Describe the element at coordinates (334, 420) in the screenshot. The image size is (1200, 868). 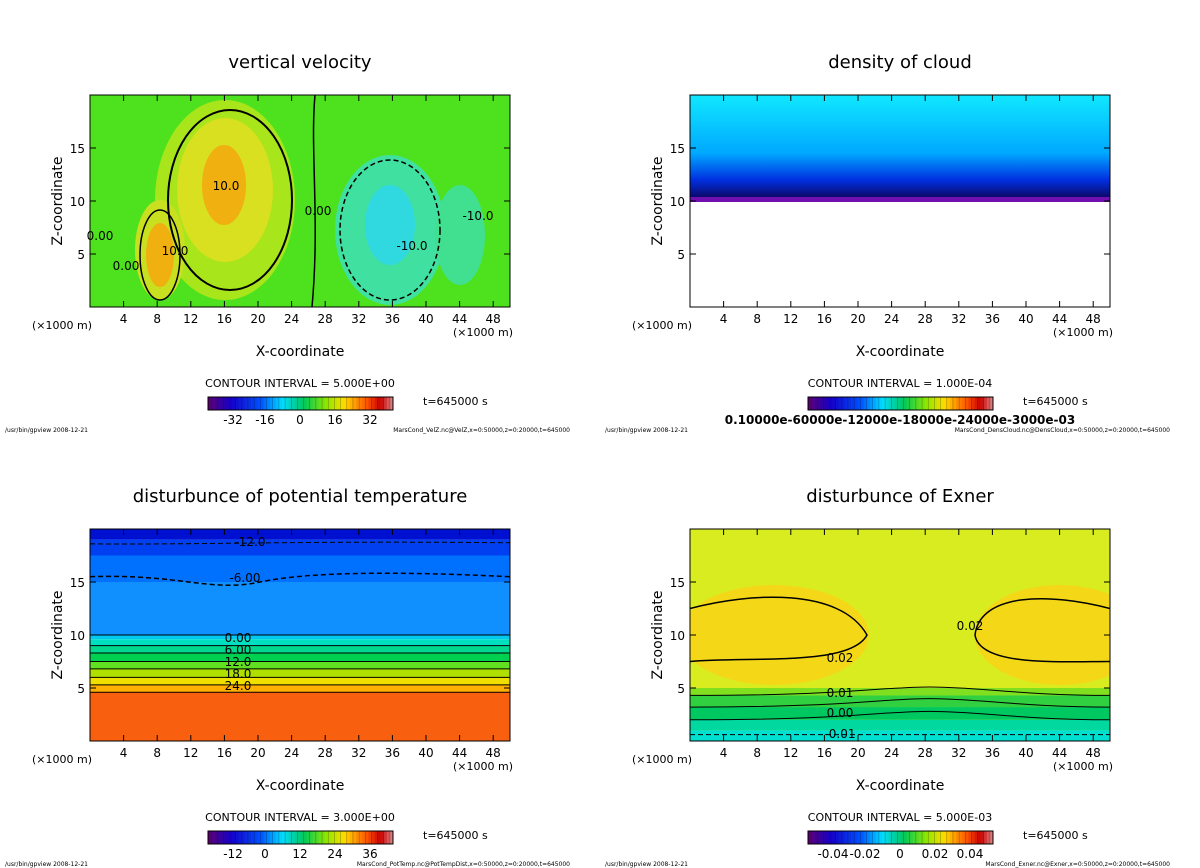
I see `colorbar-tick-label: 16` at that location.